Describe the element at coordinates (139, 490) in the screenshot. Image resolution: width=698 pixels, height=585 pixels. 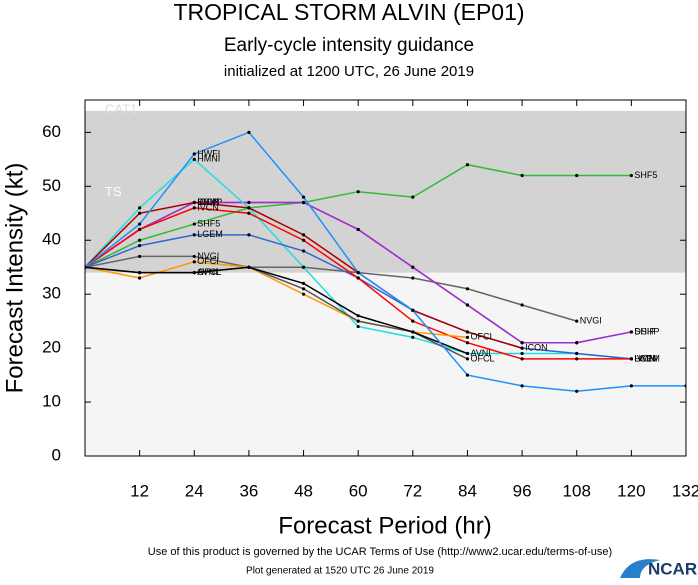
I see `x-tick-label: 12` at that location.